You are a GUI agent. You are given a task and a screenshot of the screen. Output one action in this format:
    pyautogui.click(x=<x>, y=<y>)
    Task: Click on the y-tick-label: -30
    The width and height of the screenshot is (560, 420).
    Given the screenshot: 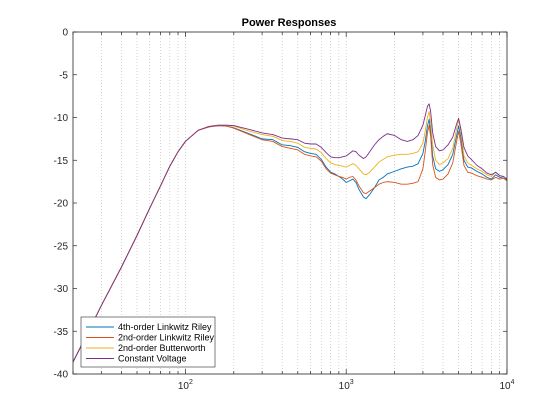 What is the action you would take?
    pyautogui.click(x=61, y=289)
    